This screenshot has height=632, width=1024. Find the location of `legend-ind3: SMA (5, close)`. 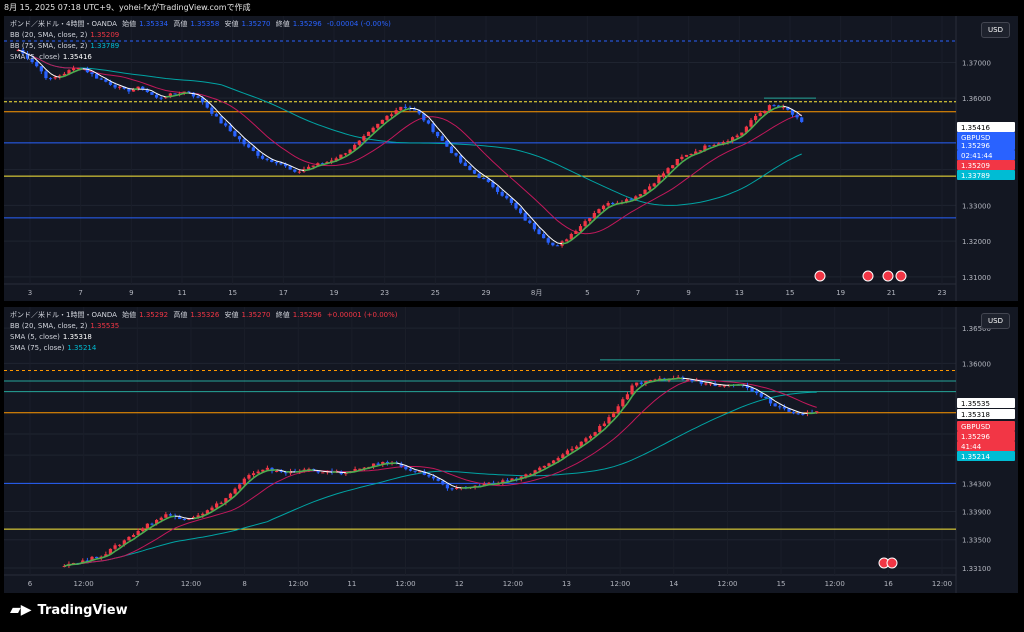

legend-ind3: SMA (5, close) is located at coordinates (35, 57).